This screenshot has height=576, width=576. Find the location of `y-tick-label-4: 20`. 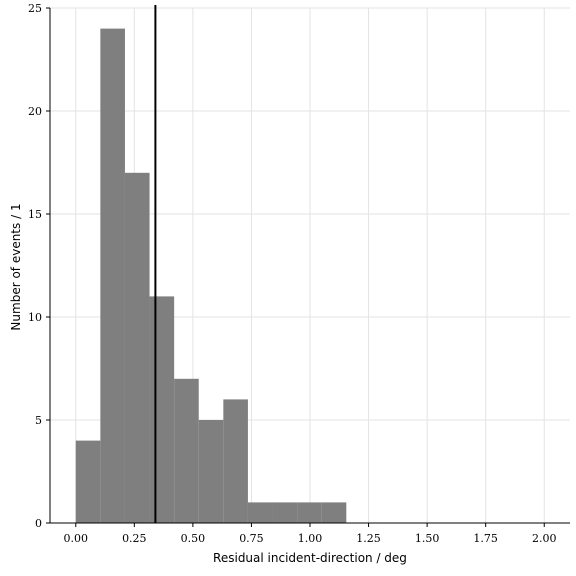

y-tick-label-4: 20 is located at coordinates (35, 111).